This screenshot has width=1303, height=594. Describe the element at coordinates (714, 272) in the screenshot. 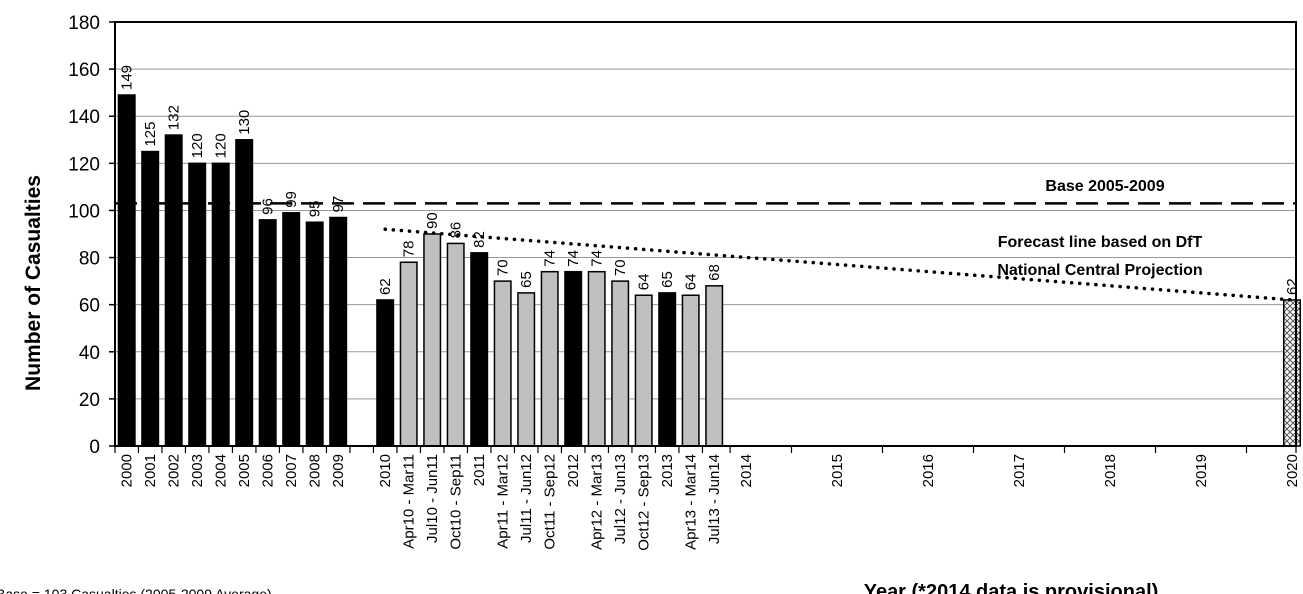

I see `data-label: 68` at that location.